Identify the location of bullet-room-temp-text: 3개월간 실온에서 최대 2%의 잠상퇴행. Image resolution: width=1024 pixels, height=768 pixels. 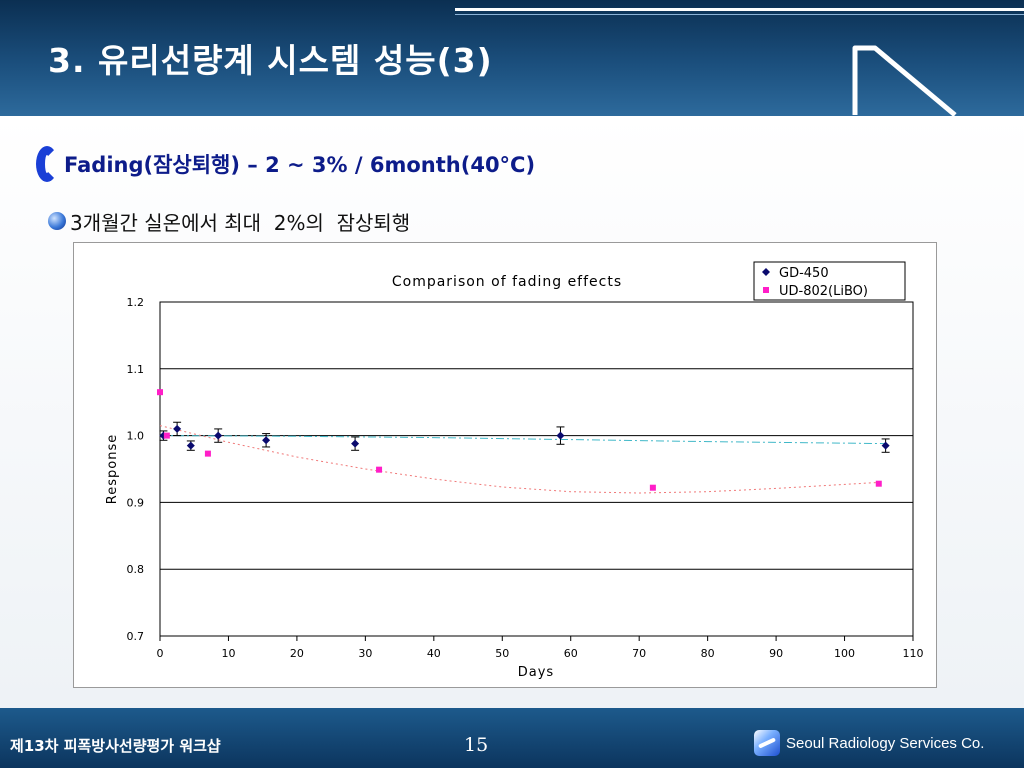
(240, 222).